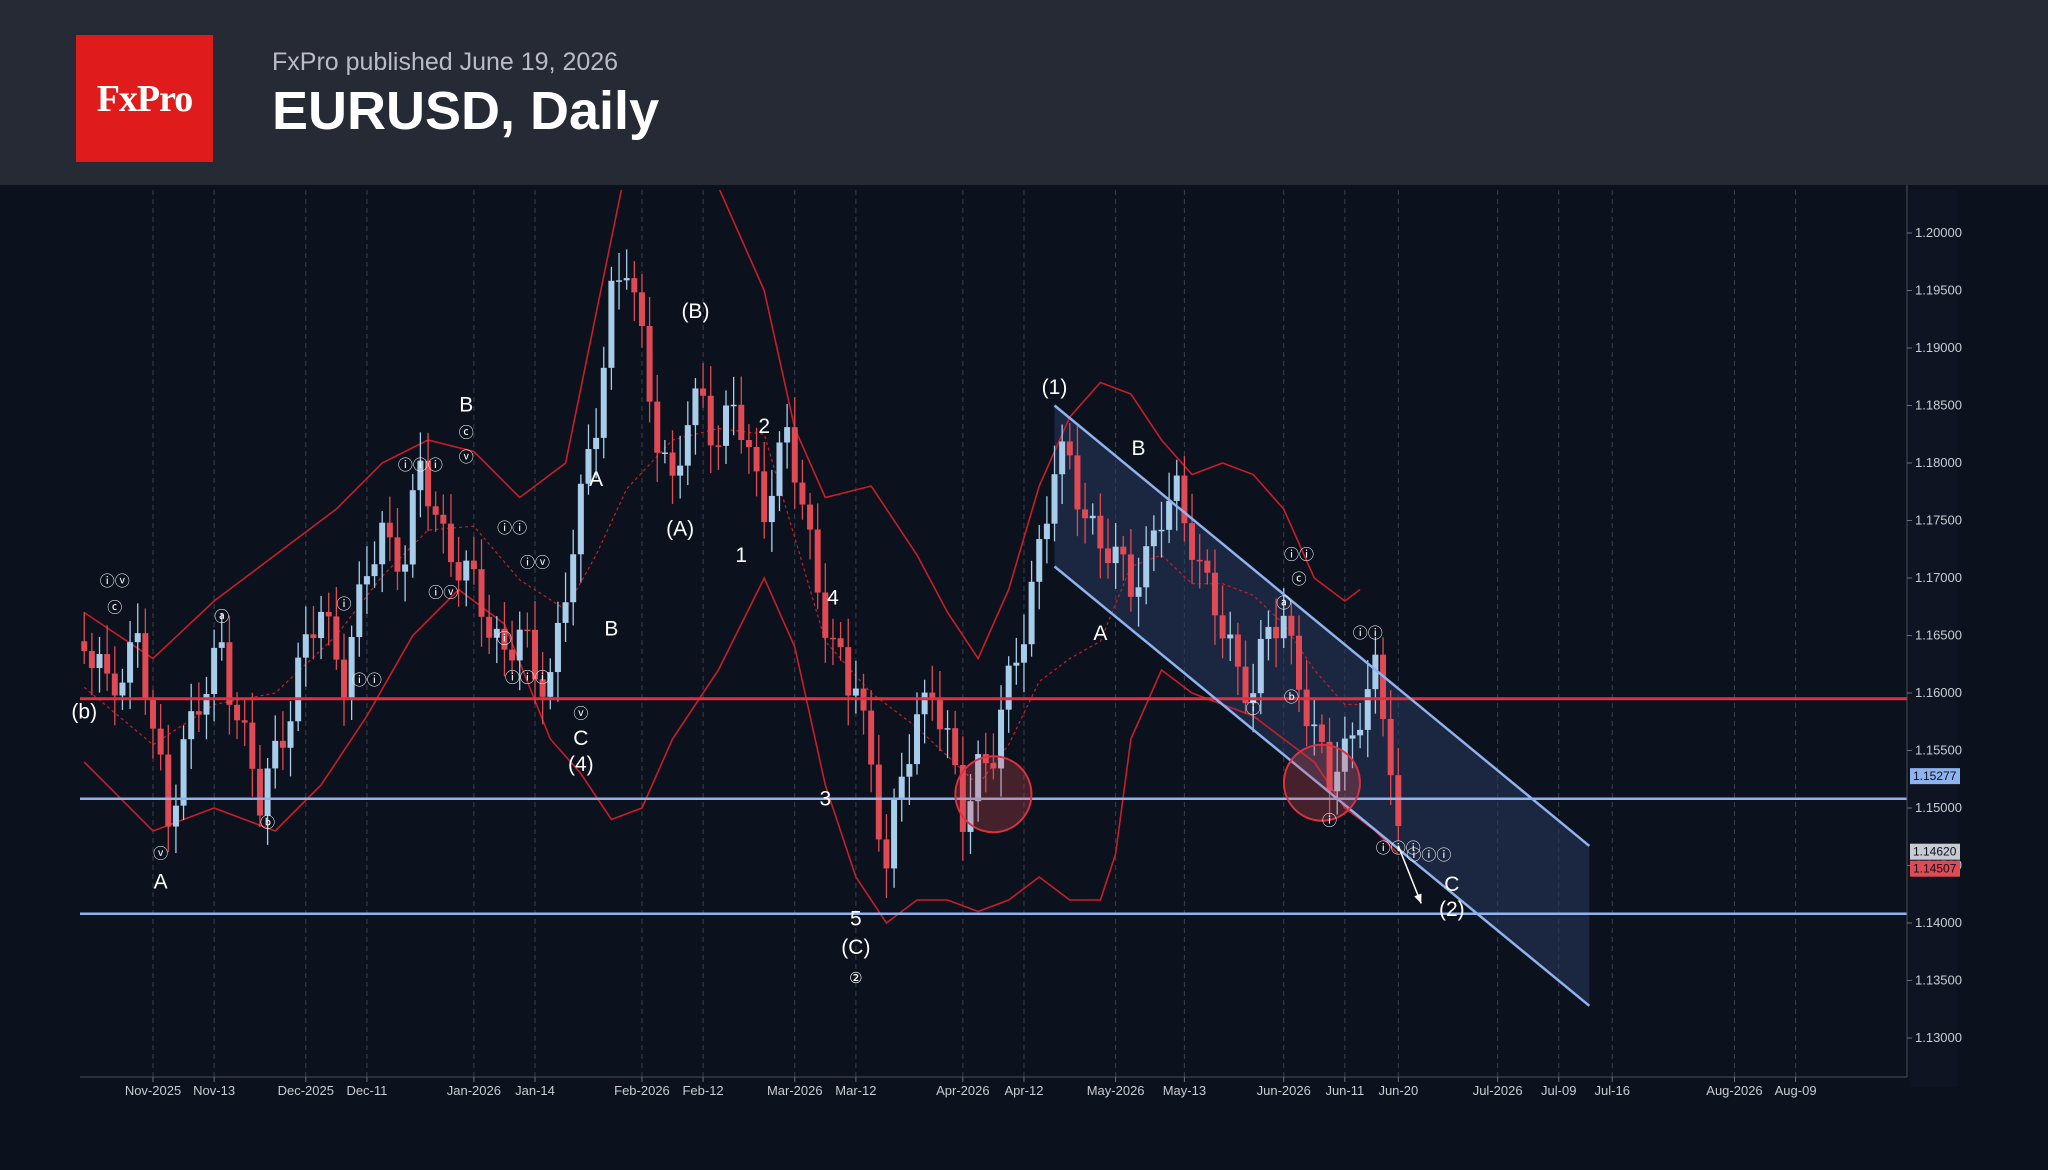  What do you see at coordinates (702, 1090) in the screenshot?
I see `x-tick-label: Feb-12` at bounding box center [702, 1090].